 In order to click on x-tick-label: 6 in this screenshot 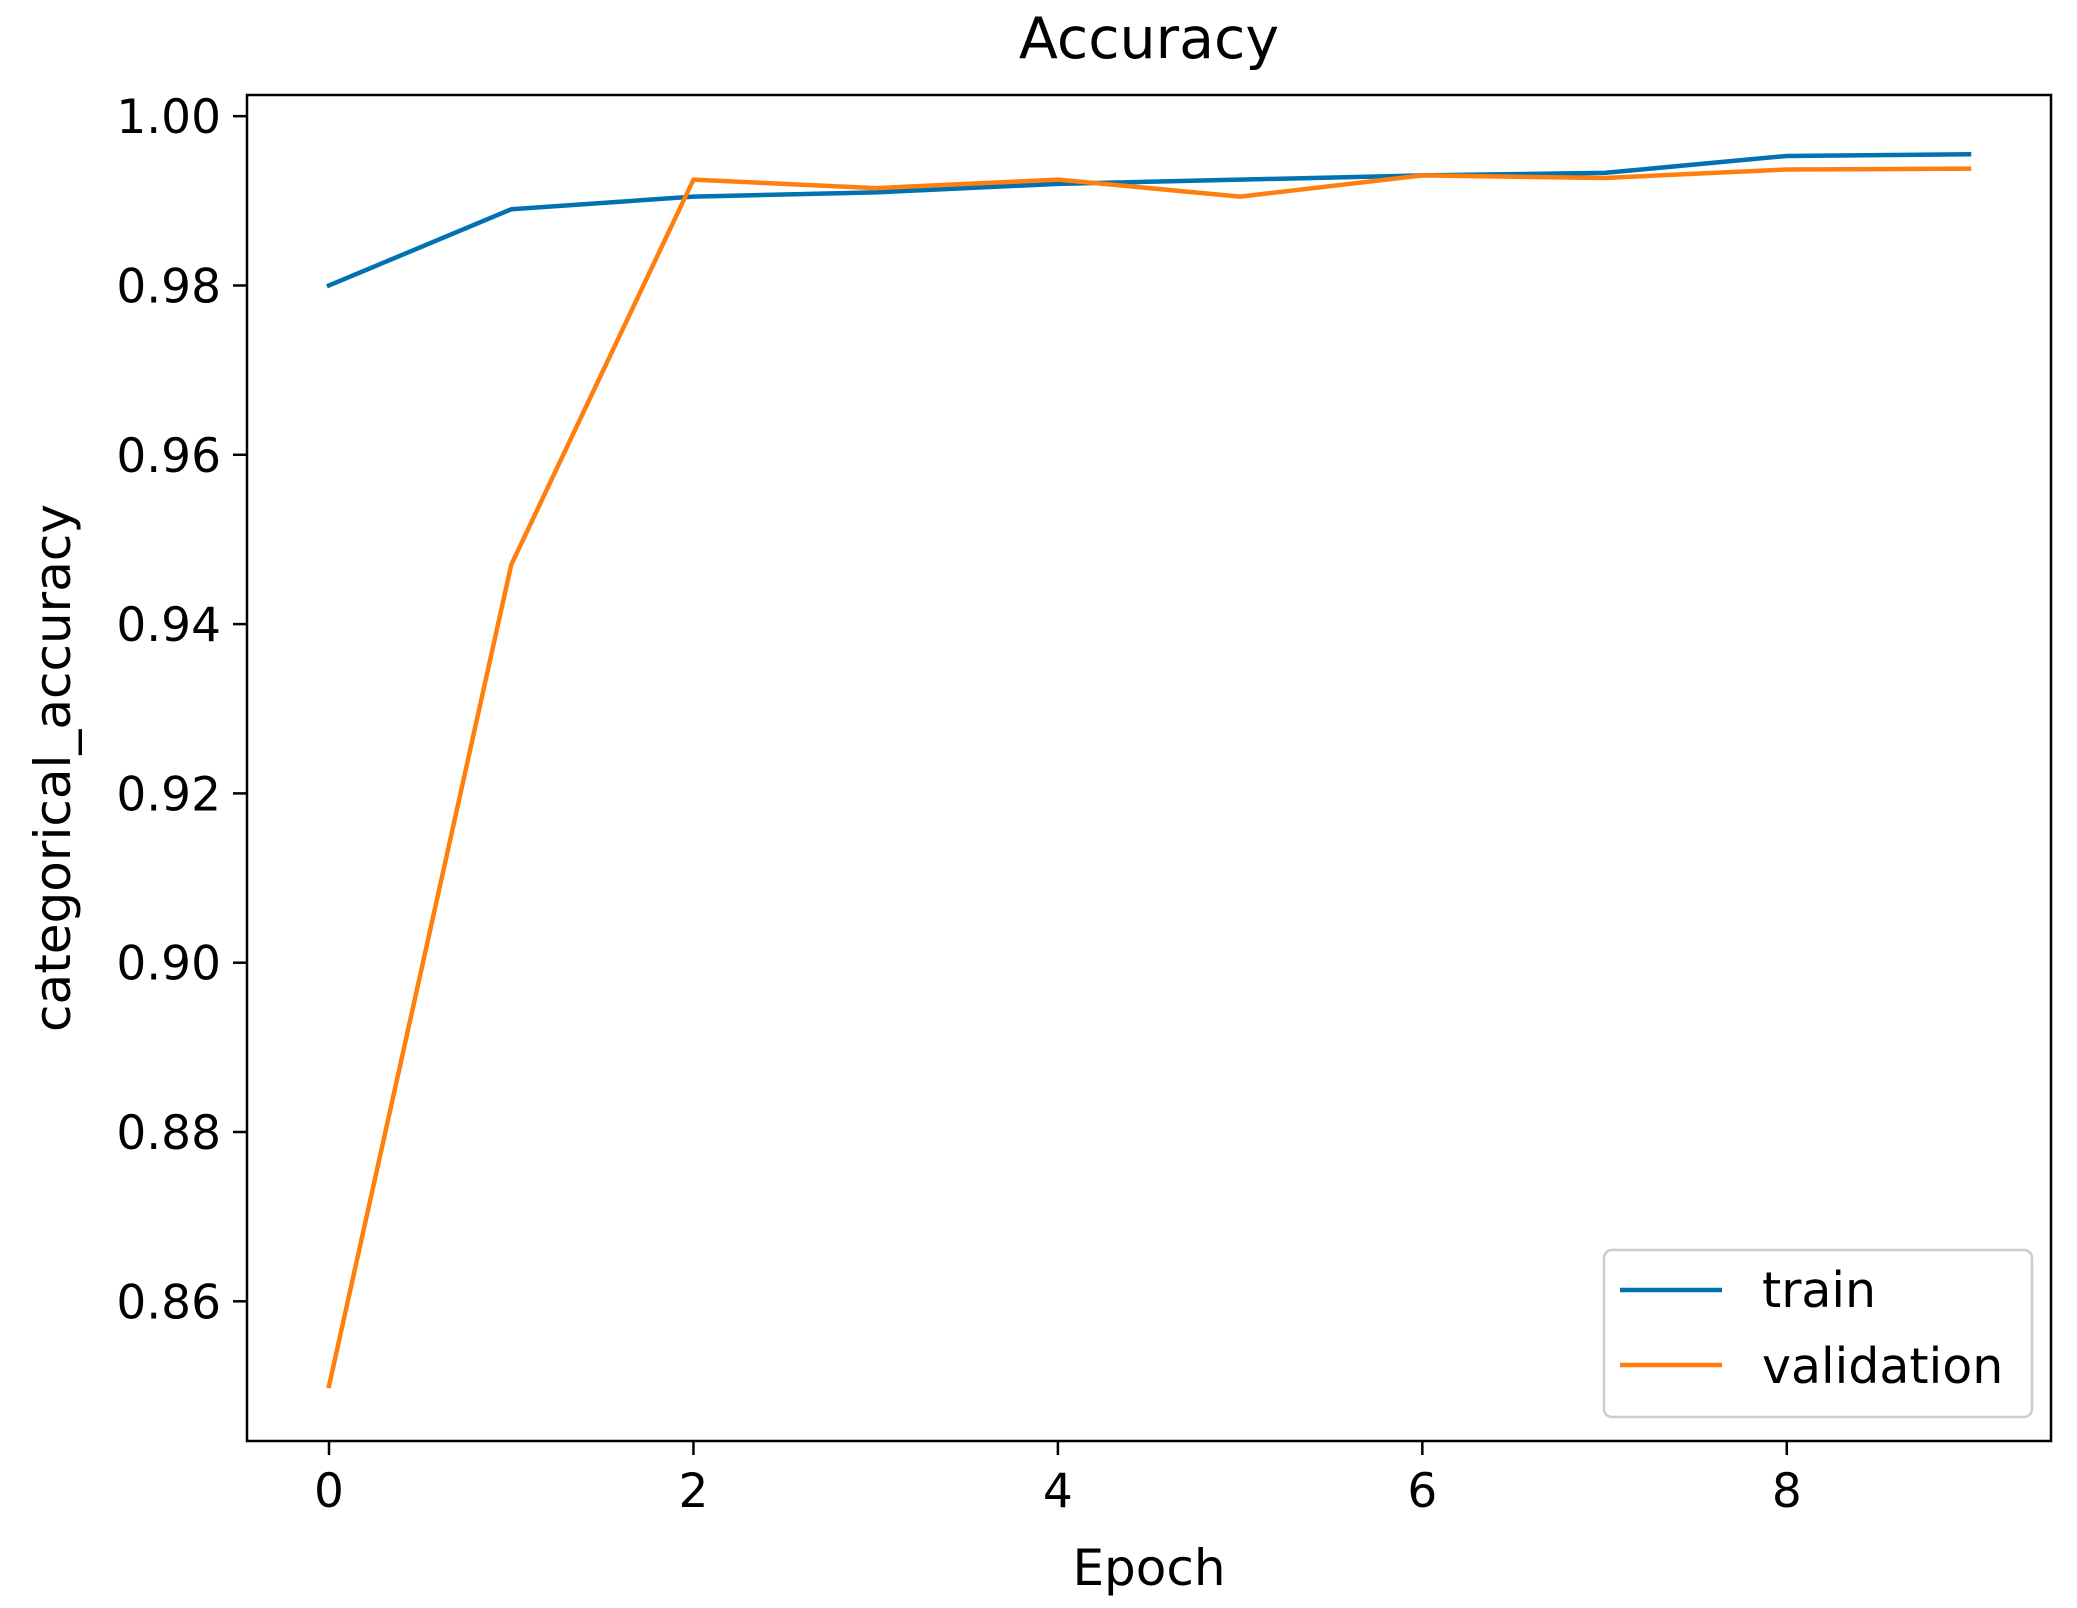, I will do `click(1422, 1491)`.